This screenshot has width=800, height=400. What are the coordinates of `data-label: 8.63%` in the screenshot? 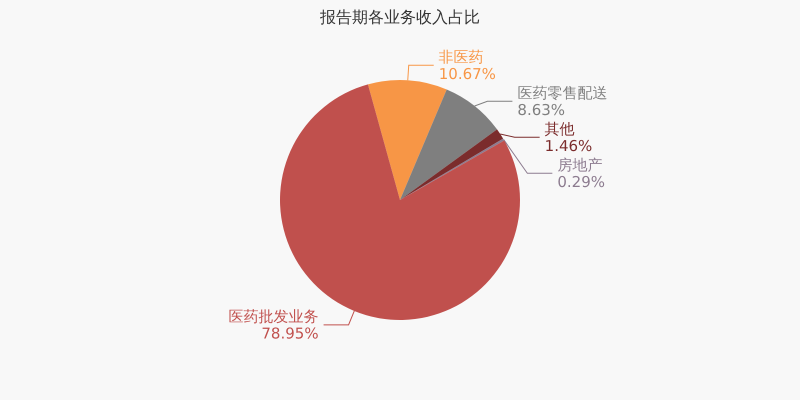 It's located at (541, 109).